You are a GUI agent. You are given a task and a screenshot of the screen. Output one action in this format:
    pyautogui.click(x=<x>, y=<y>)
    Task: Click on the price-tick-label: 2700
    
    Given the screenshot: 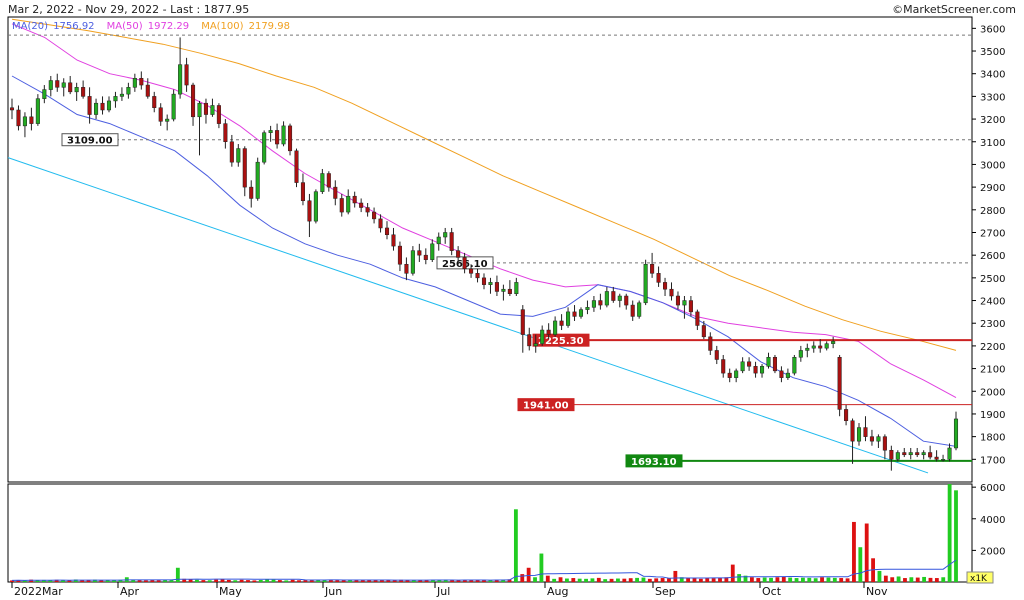 What is the action you would take?
    pyautogui.click(x=992, y=233)
    